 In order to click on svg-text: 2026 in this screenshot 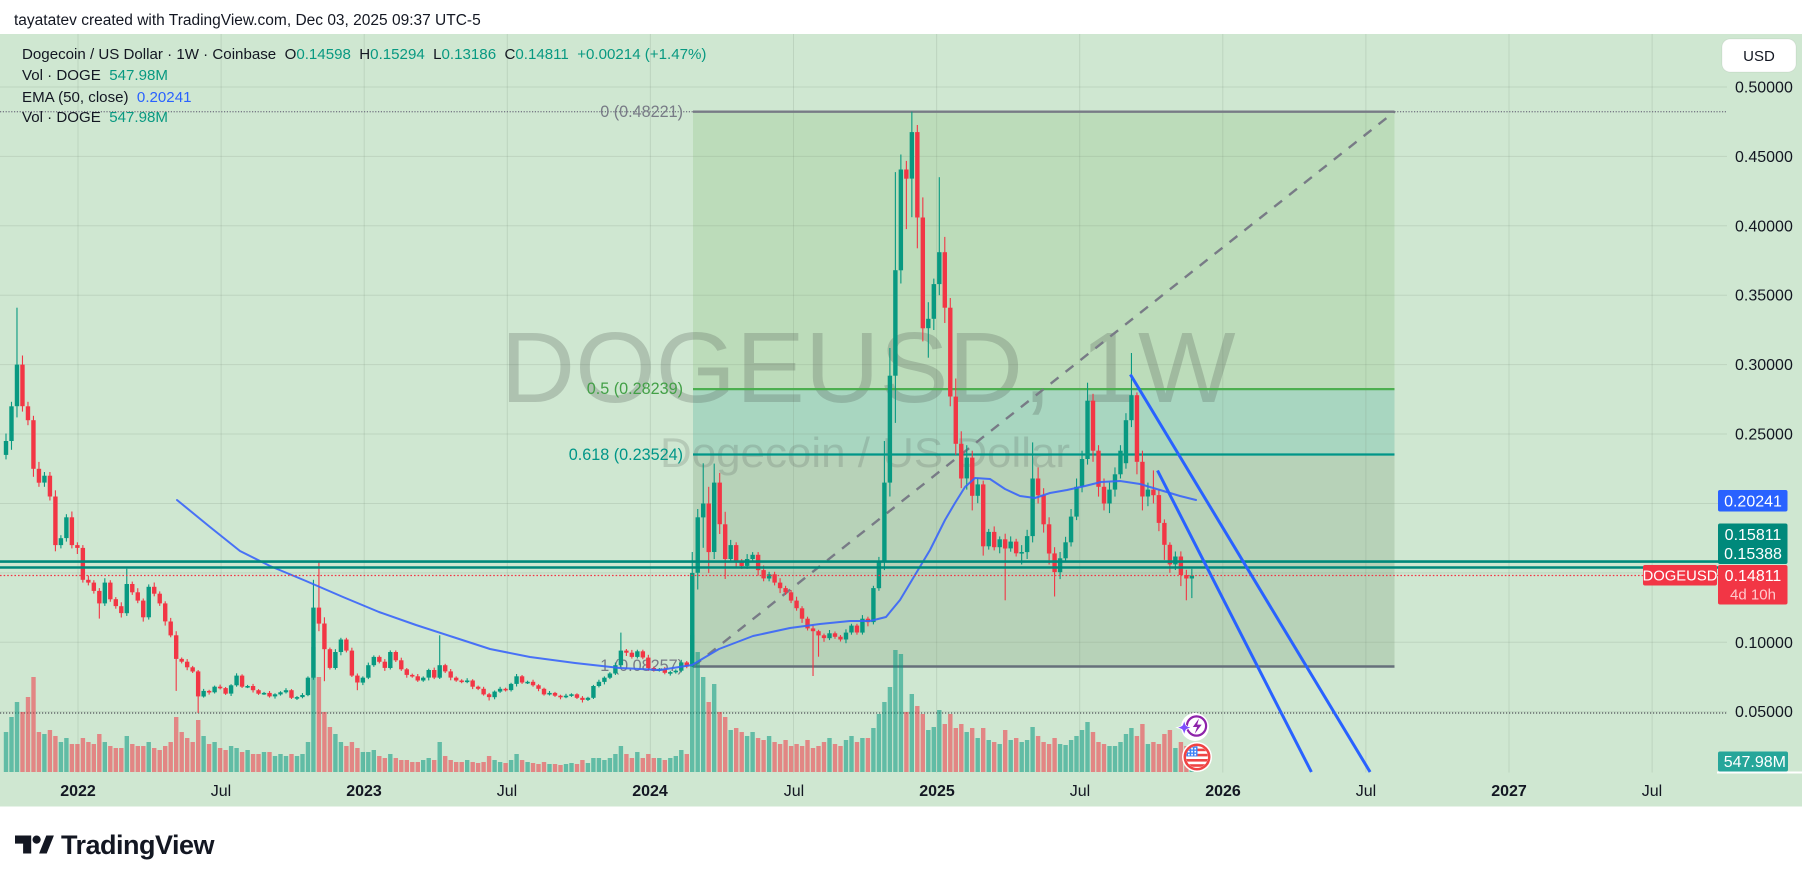, I will do `click(1223, 791)`.